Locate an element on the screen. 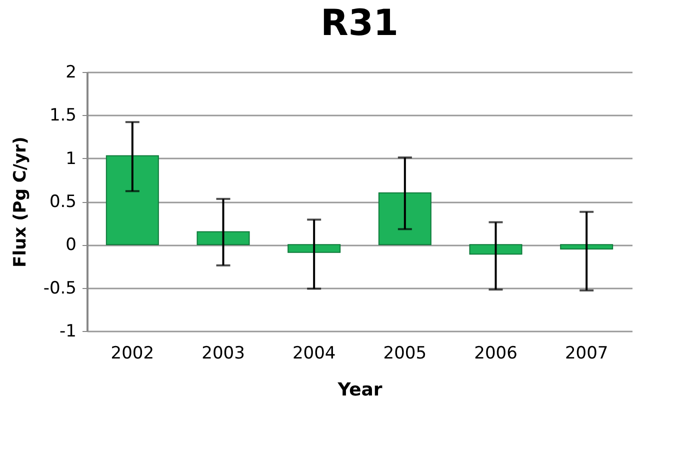  chart-title: R31 is located at coordinates (359, 23).